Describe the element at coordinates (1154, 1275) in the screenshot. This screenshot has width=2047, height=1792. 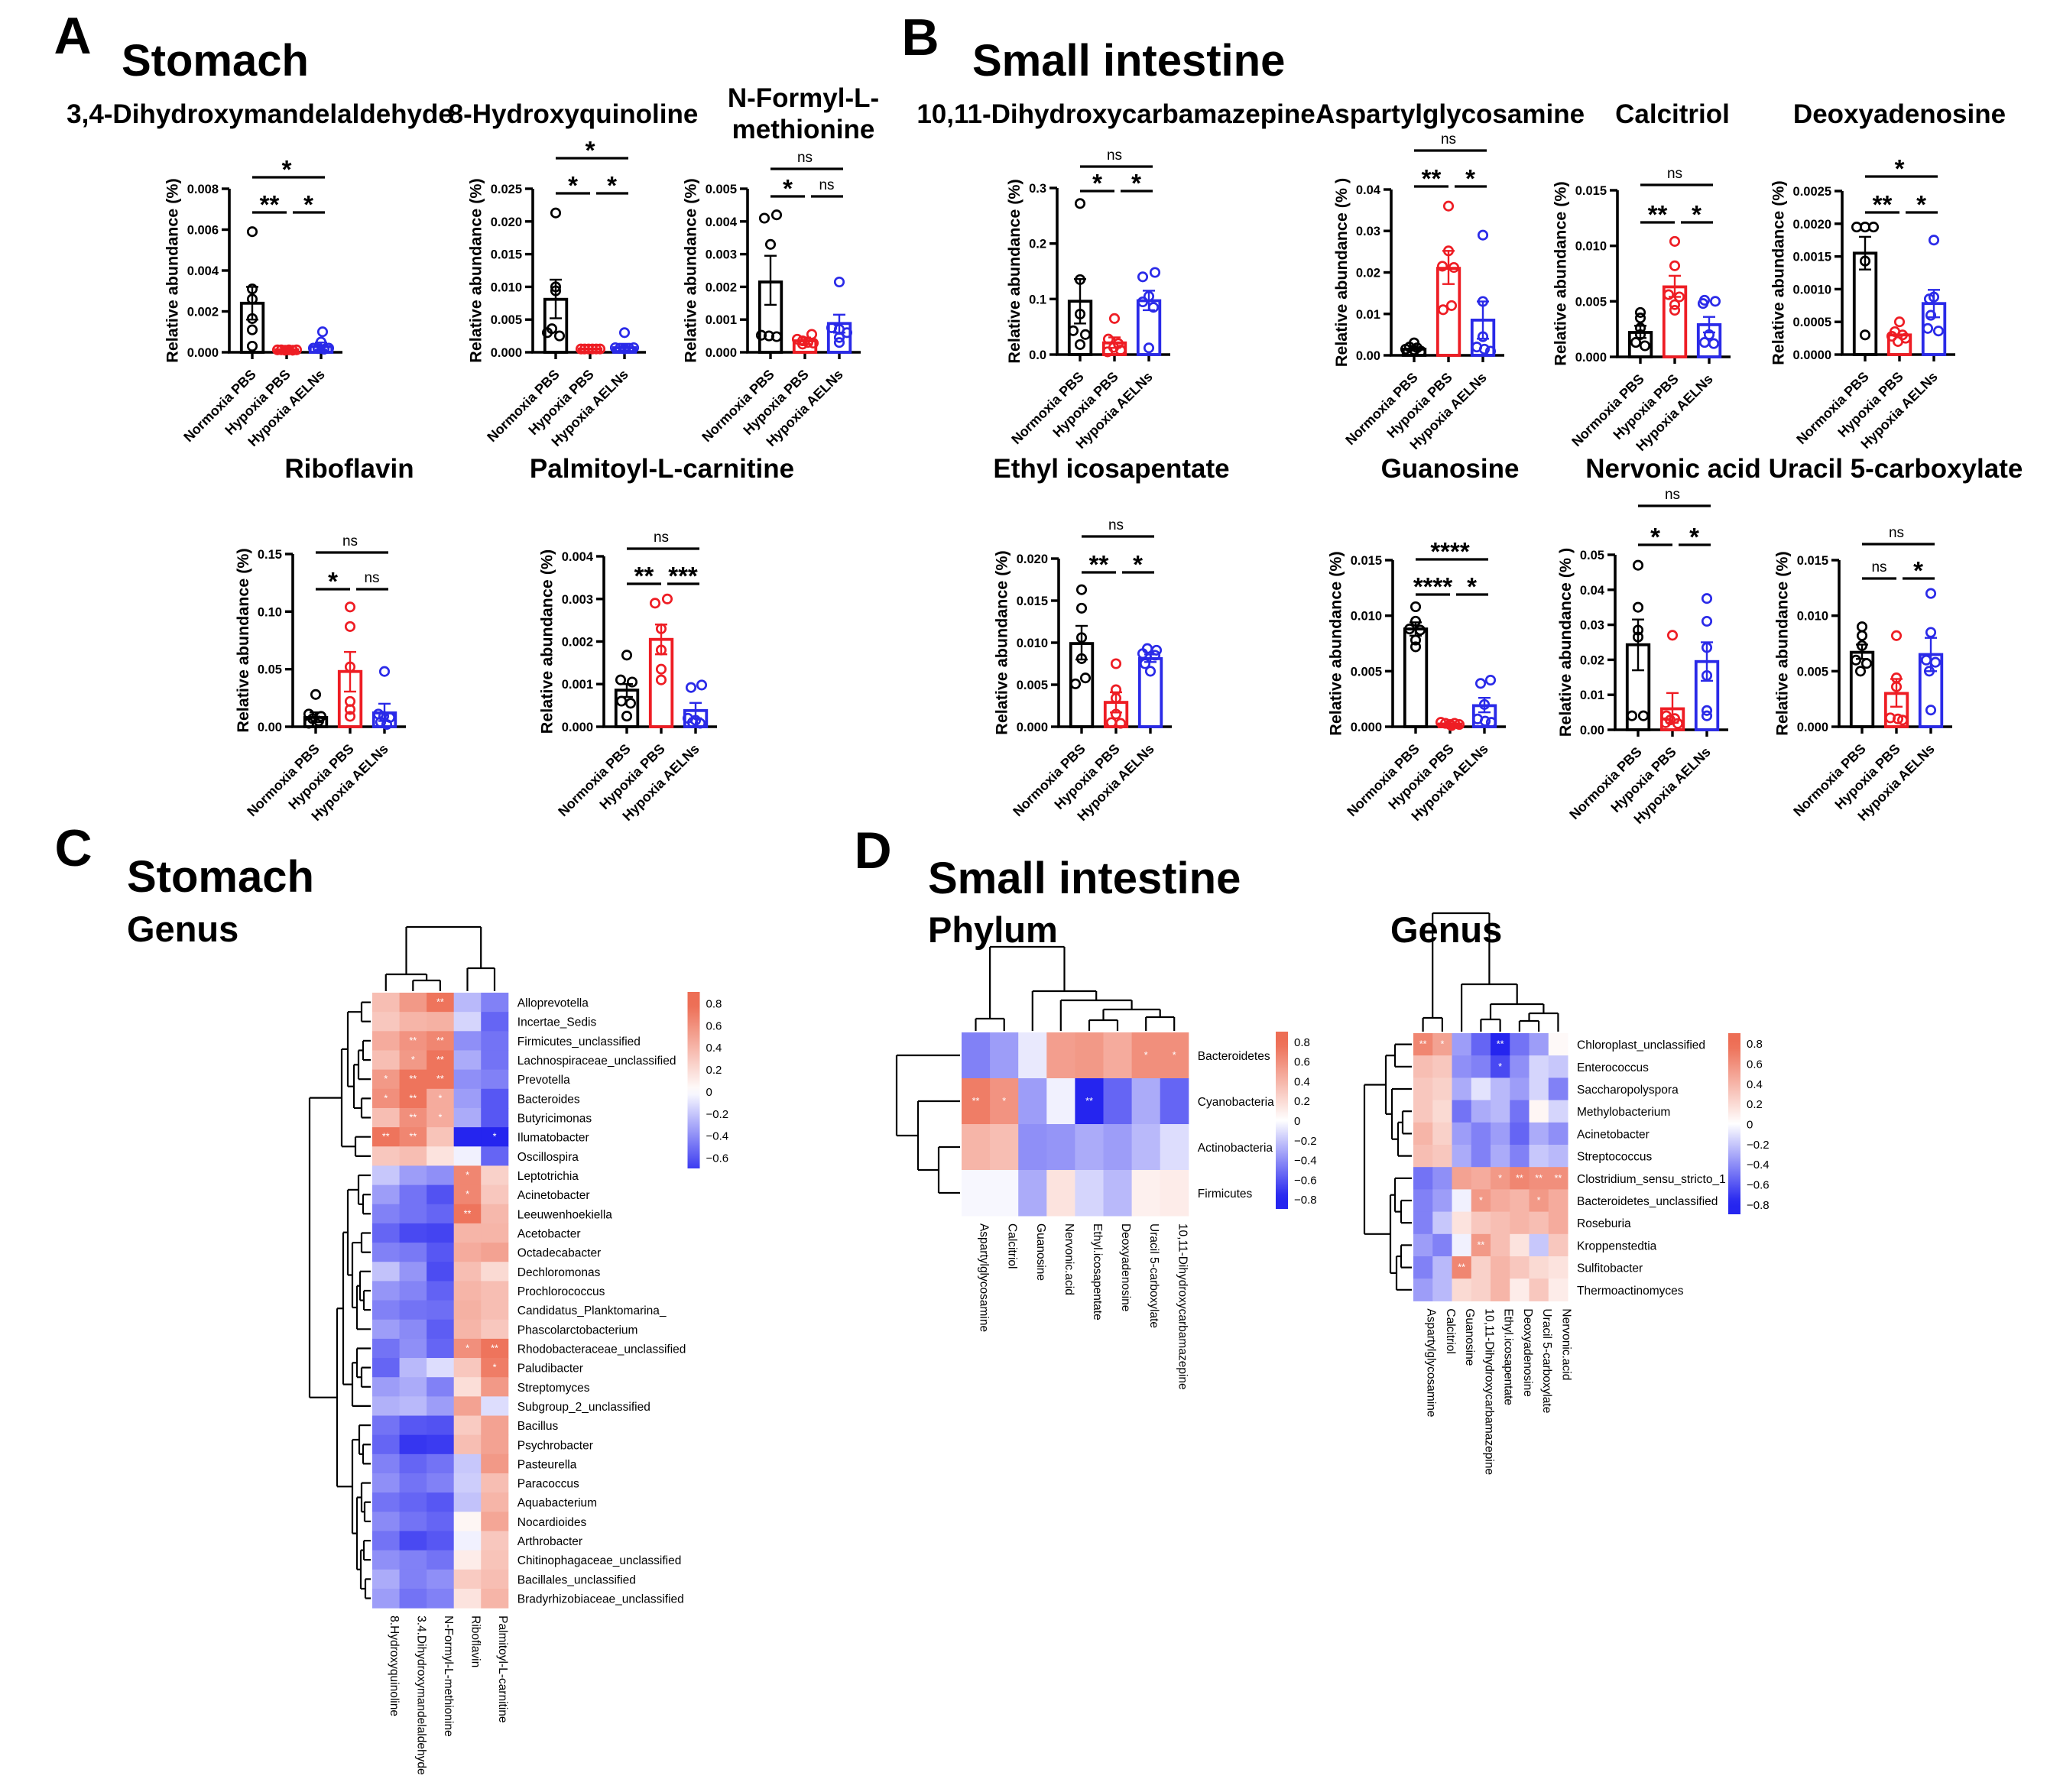
I see `svg-text: Uracil 5-carboxylate` at that location.